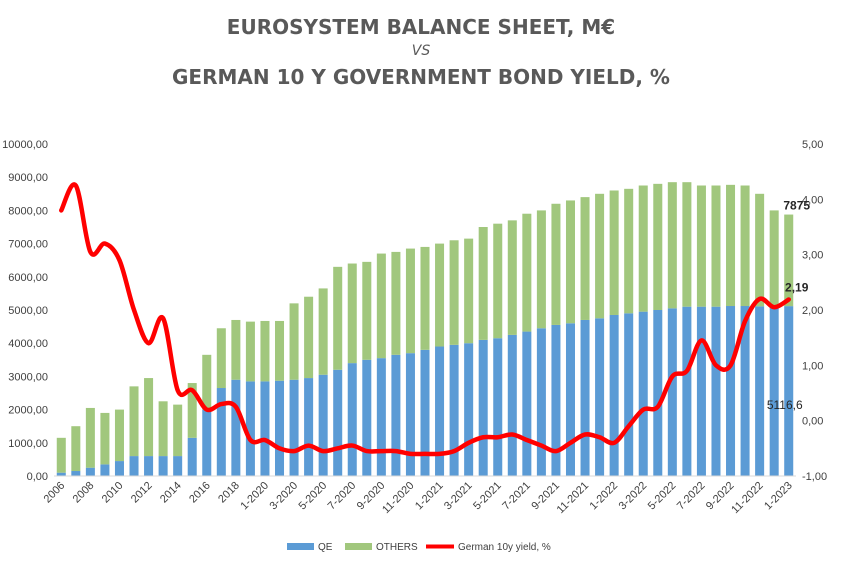  Describe the element at coordinates (812, 311) in the screenshot. I see `y-right-tick-label: 2,00` at that location.